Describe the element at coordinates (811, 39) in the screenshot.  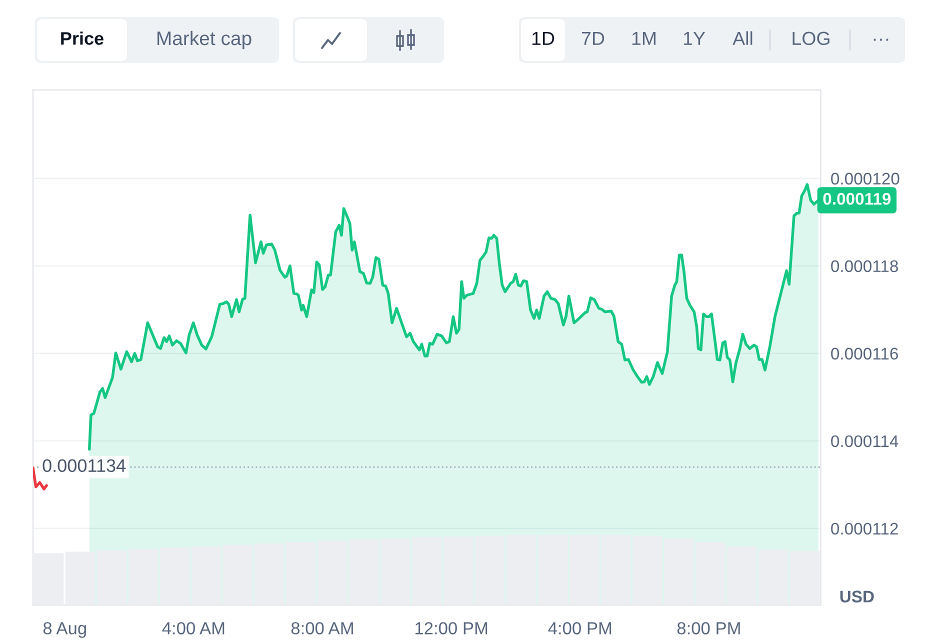
I see `text: LOG` at that location.